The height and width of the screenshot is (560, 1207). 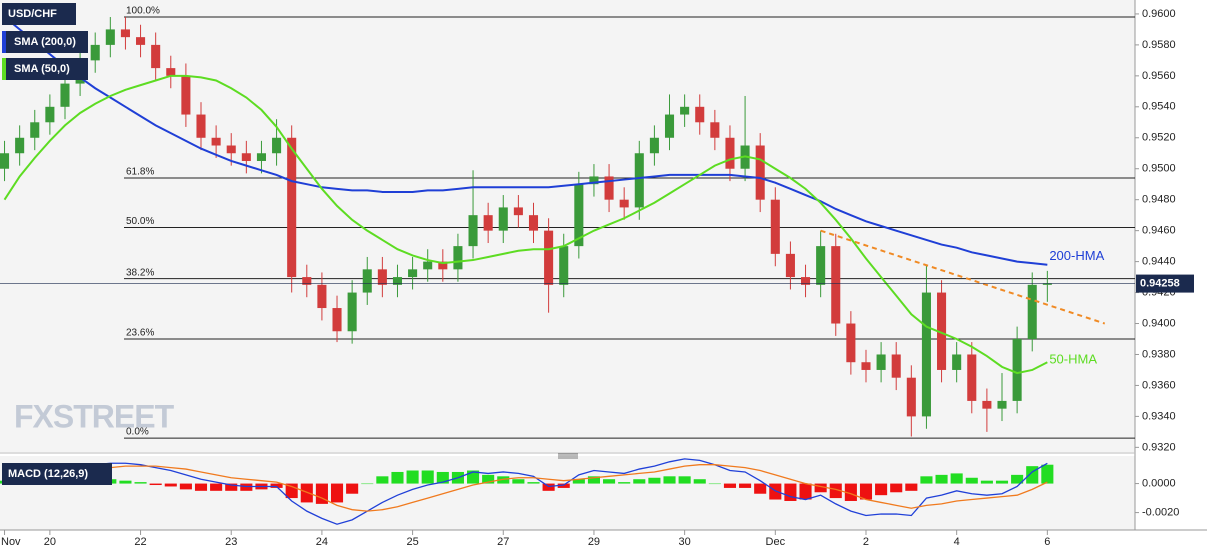 What do you see at coordinates (11, 542) in the screenshot?
I see `x-tick-label: Nov` at bounding box center [11, 542].